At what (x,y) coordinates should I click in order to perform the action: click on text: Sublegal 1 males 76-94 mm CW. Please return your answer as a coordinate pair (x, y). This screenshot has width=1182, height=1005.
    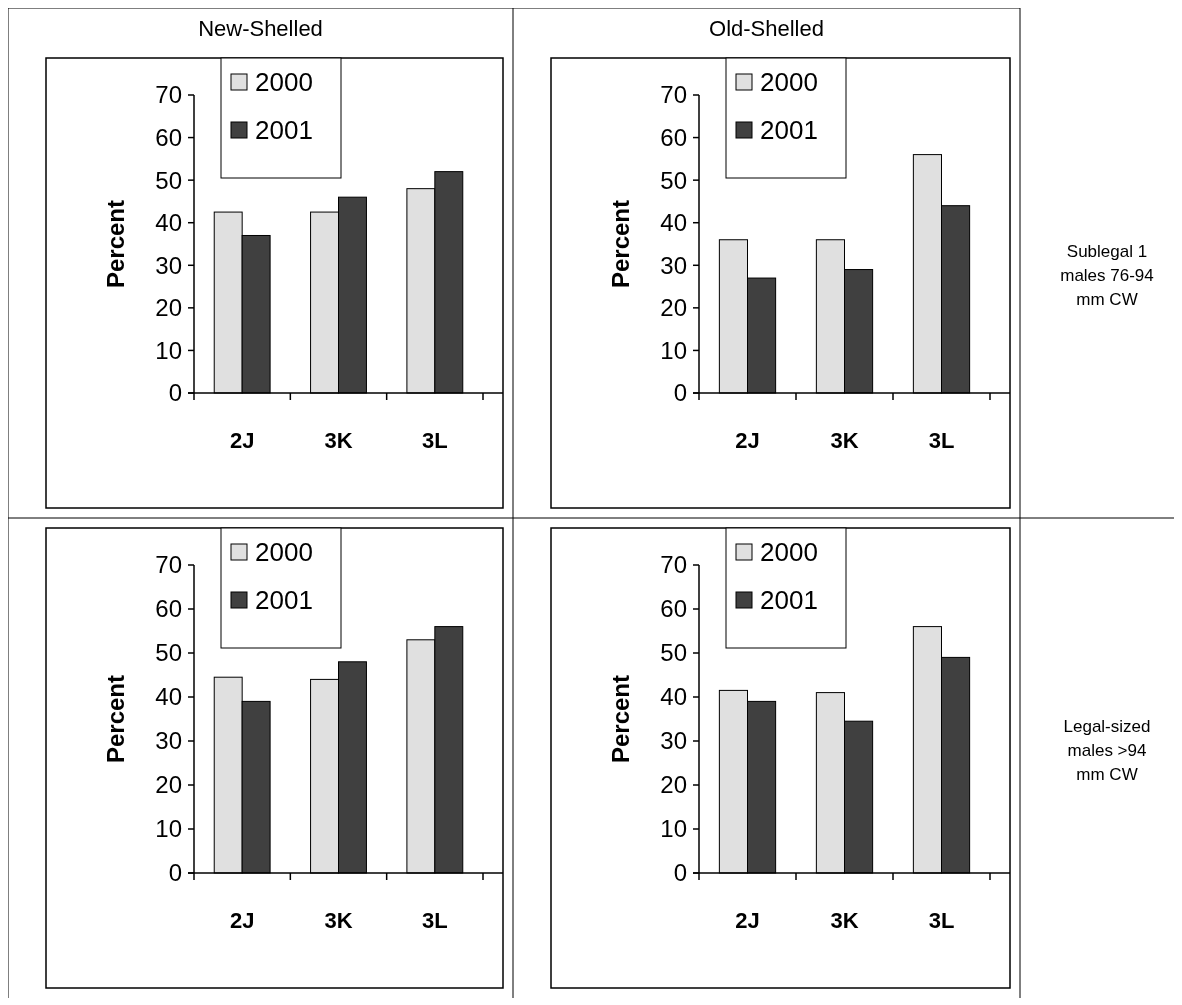
    Looking at the image, I should click on (1107, 275).